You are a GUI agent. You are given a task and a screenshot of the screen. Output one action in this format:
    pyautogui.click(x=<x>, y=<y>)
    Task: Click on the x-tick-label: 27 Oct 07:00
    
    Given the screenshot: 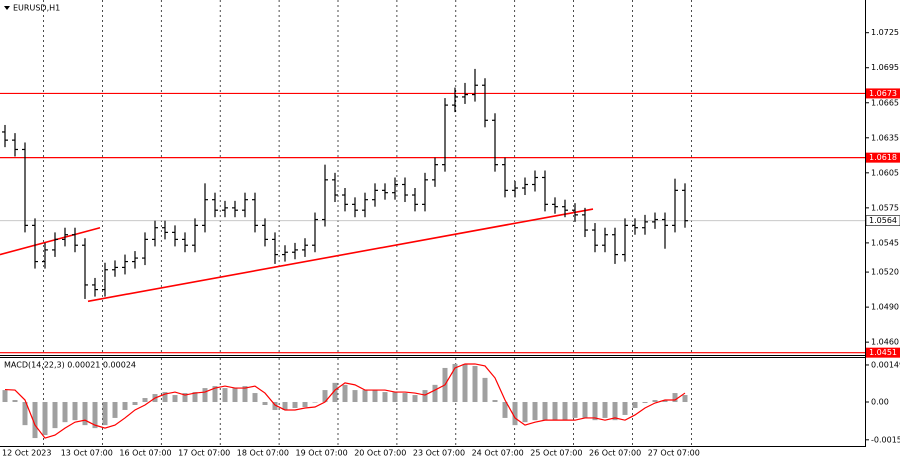 What is the action you would take?
    pyautogui.click(x=674, y=453)
    